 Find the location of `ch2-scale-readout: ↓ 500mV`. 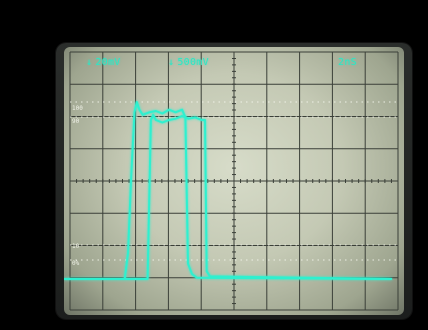

ch2-scale-readout: ↓ 500mV is located at coordinates (188, 62).